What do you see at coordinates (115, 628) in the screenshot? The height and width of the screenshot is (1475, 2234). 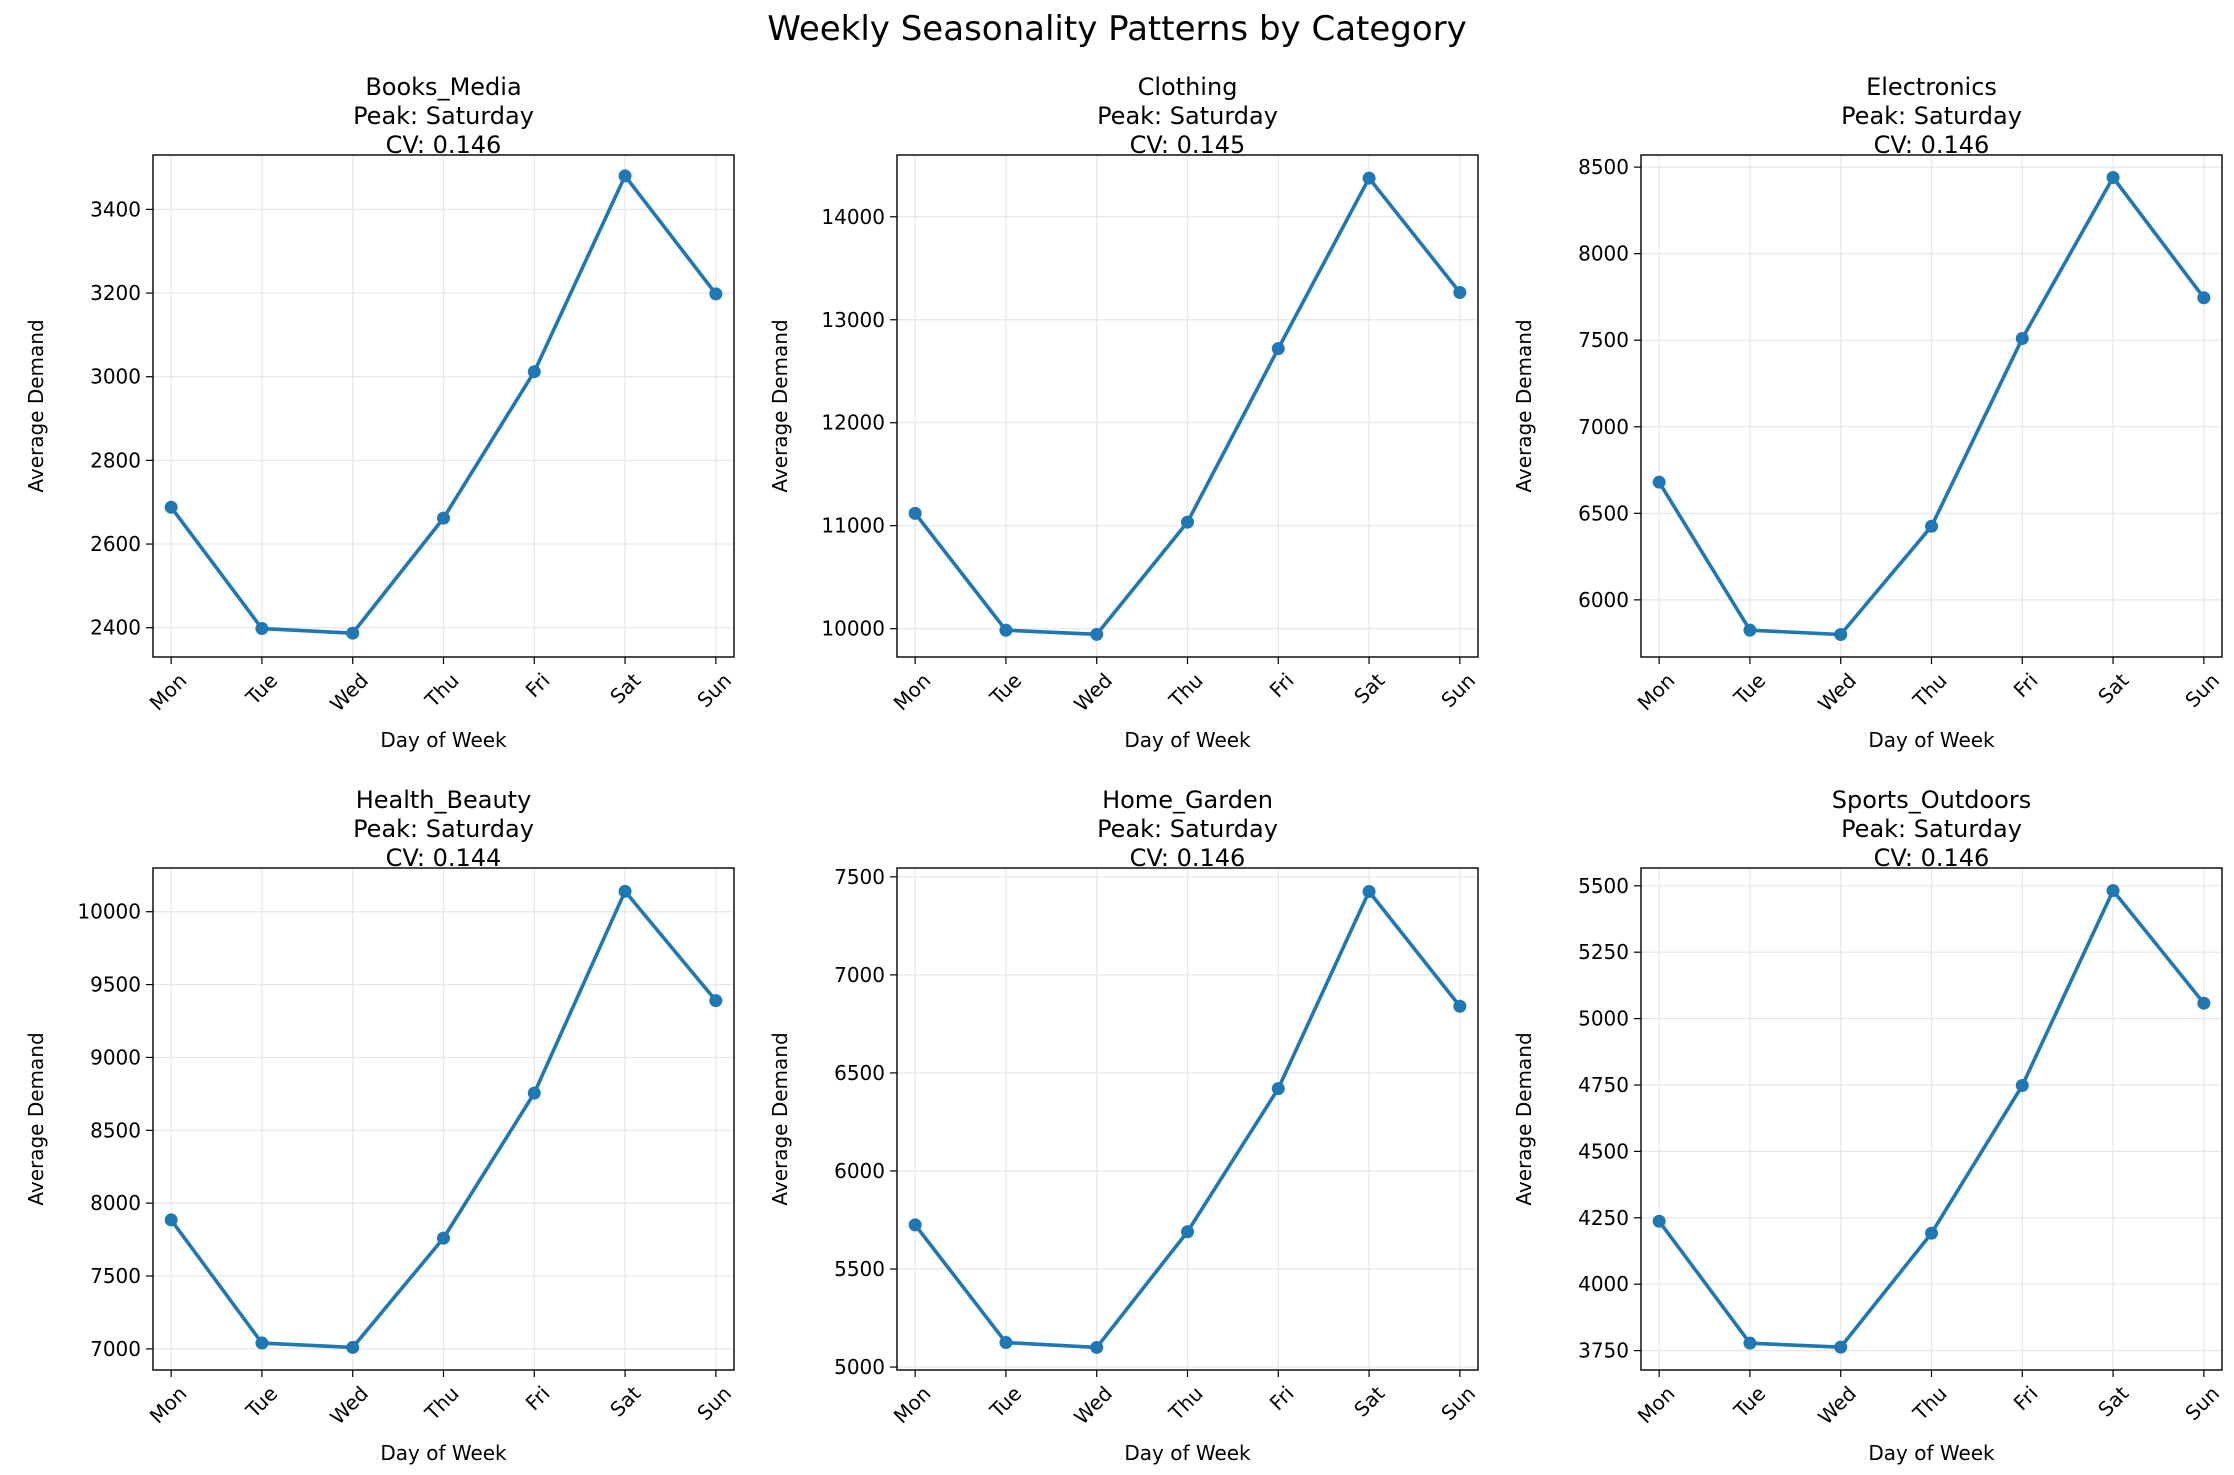 I see `y-tick-label: 2400` at bounding box center [115, 628].